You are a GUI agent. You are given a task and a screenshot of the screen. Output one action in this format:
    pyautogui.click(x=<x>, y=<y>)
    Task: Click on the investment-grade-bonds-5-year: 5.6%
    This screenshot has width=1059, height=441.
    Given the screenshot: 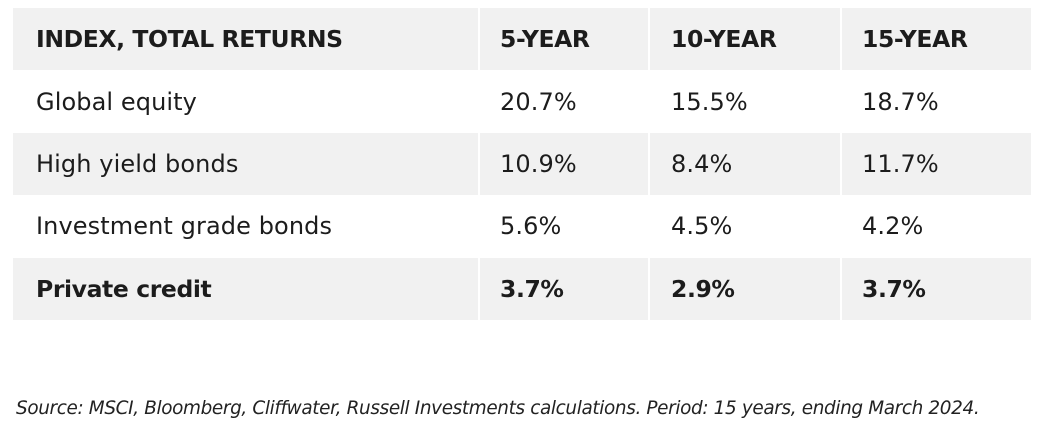 What is the action you would take?
    pyautogui.click(x=531, y=226)
    